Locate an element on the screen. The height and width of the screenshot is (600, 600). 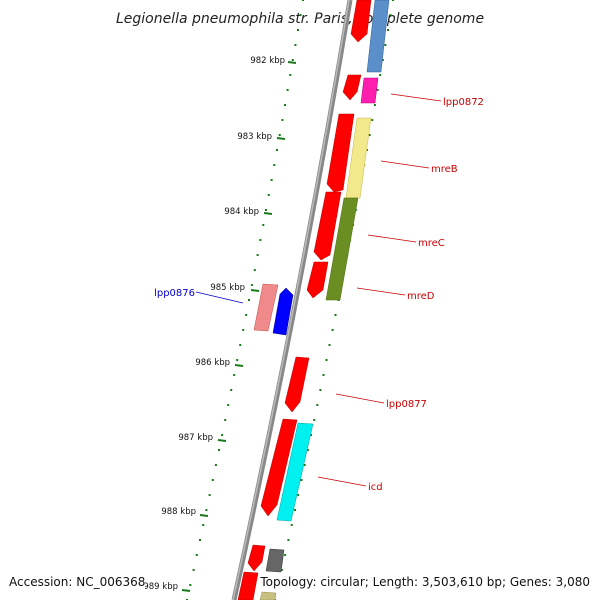
kbp-label-983: 983 kbp is located at coordinates (254, 137).